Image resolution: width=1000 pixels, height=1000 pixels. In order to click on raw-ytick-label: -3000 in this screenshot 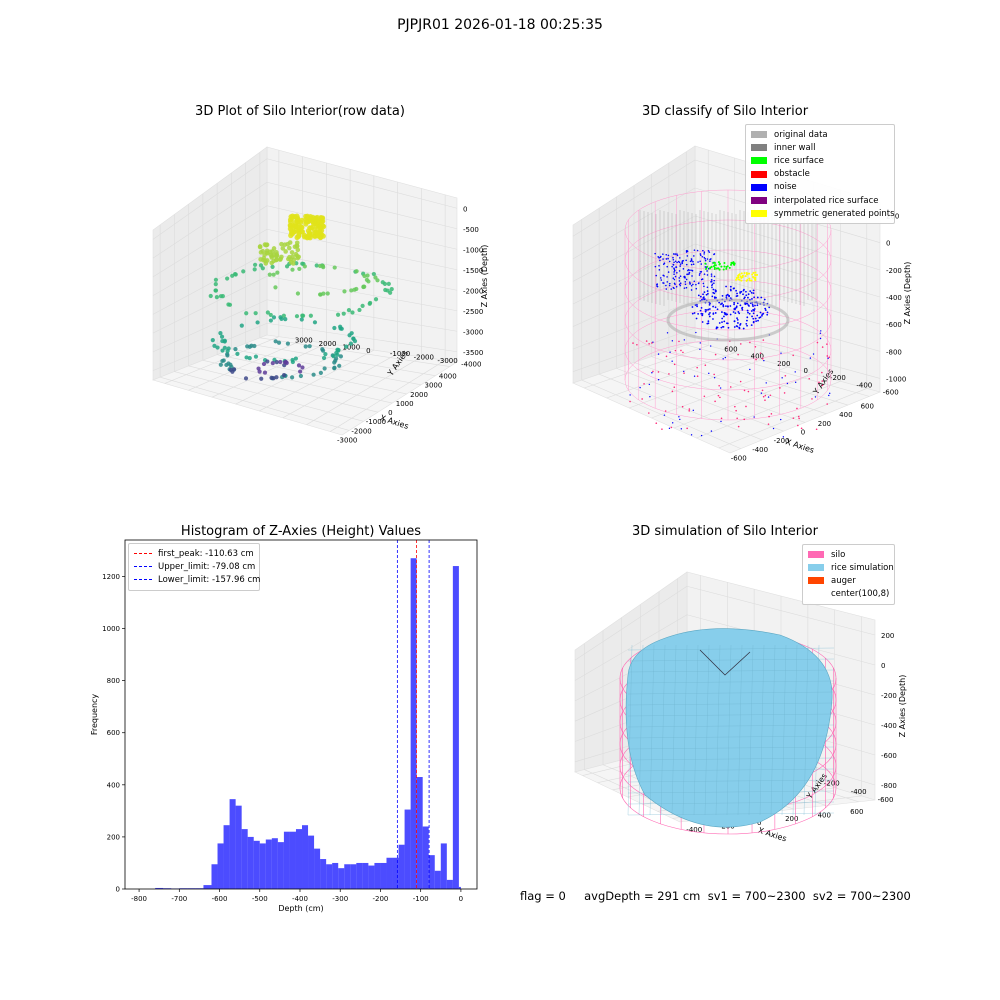, I will do `click(447, 361)`.